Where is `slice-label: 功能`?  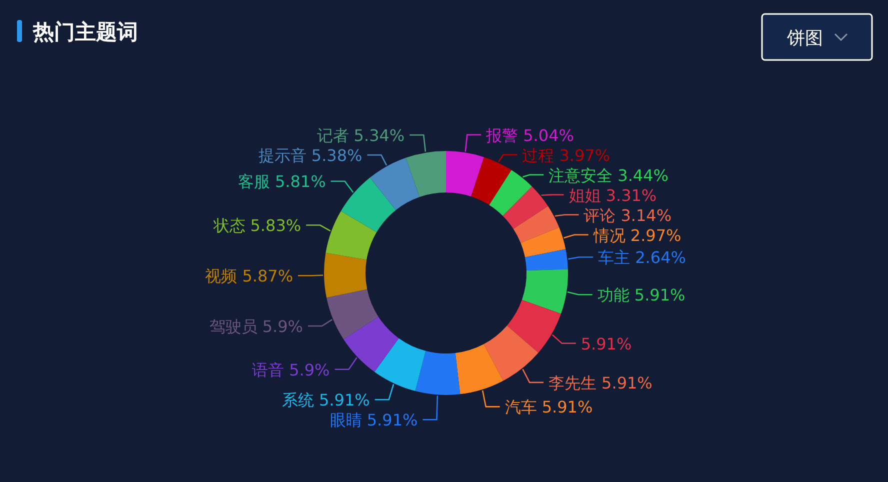 slice-label: 功能 is located at coordinates (613, 295).